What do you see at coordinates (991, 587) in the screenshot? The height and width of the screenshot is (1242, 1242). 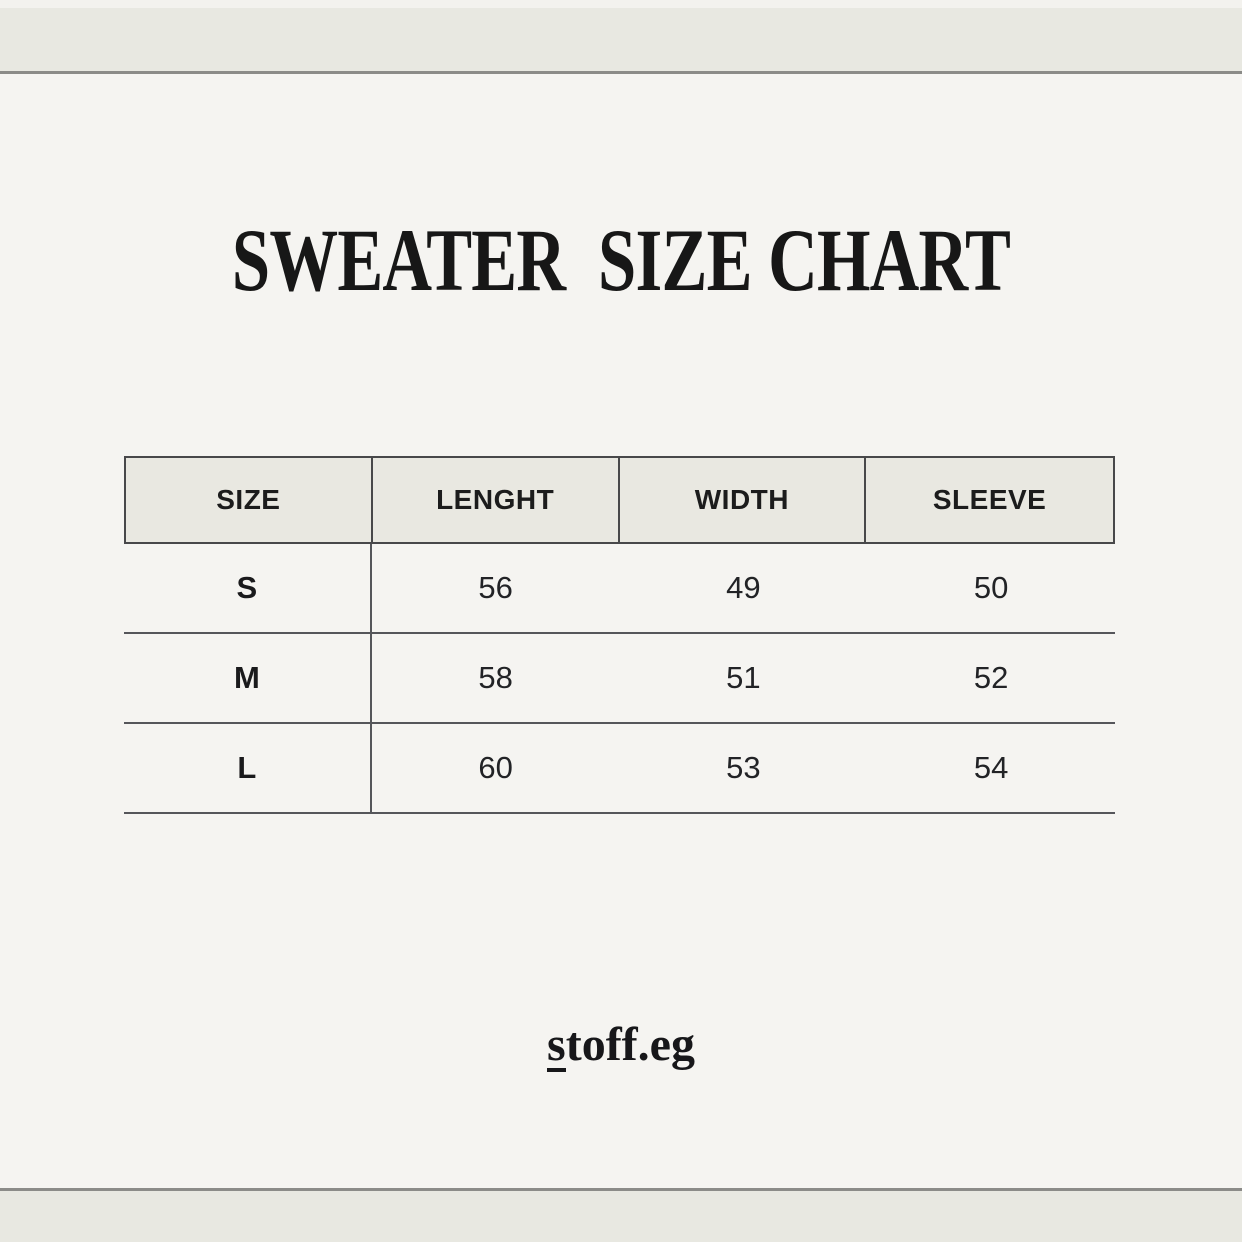 I see `sleeve-cell: 50` at bounding box center [991, 587].